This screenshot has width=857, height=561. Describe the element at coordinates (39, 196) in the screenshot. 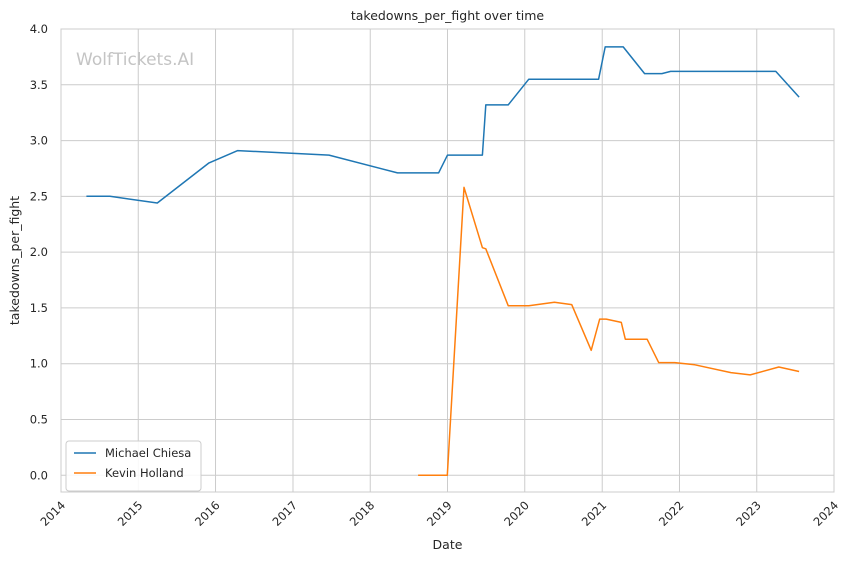

I see `y-tick-label: 2.5` at that location.